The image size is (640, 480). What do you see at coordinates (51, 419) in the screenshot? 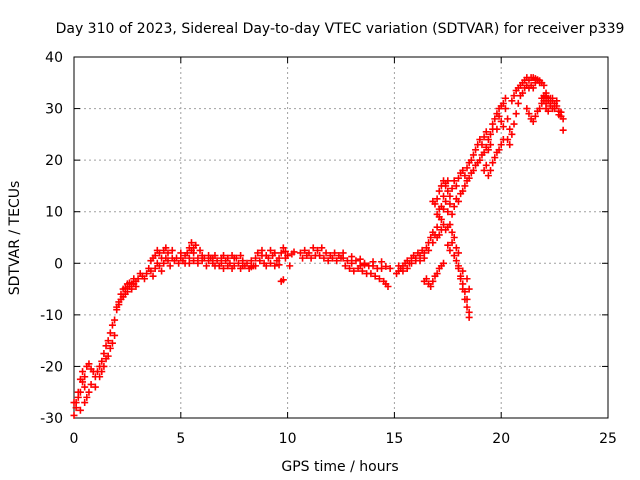
I see `y-tick-label: -30` at bounding box center [51, 419].